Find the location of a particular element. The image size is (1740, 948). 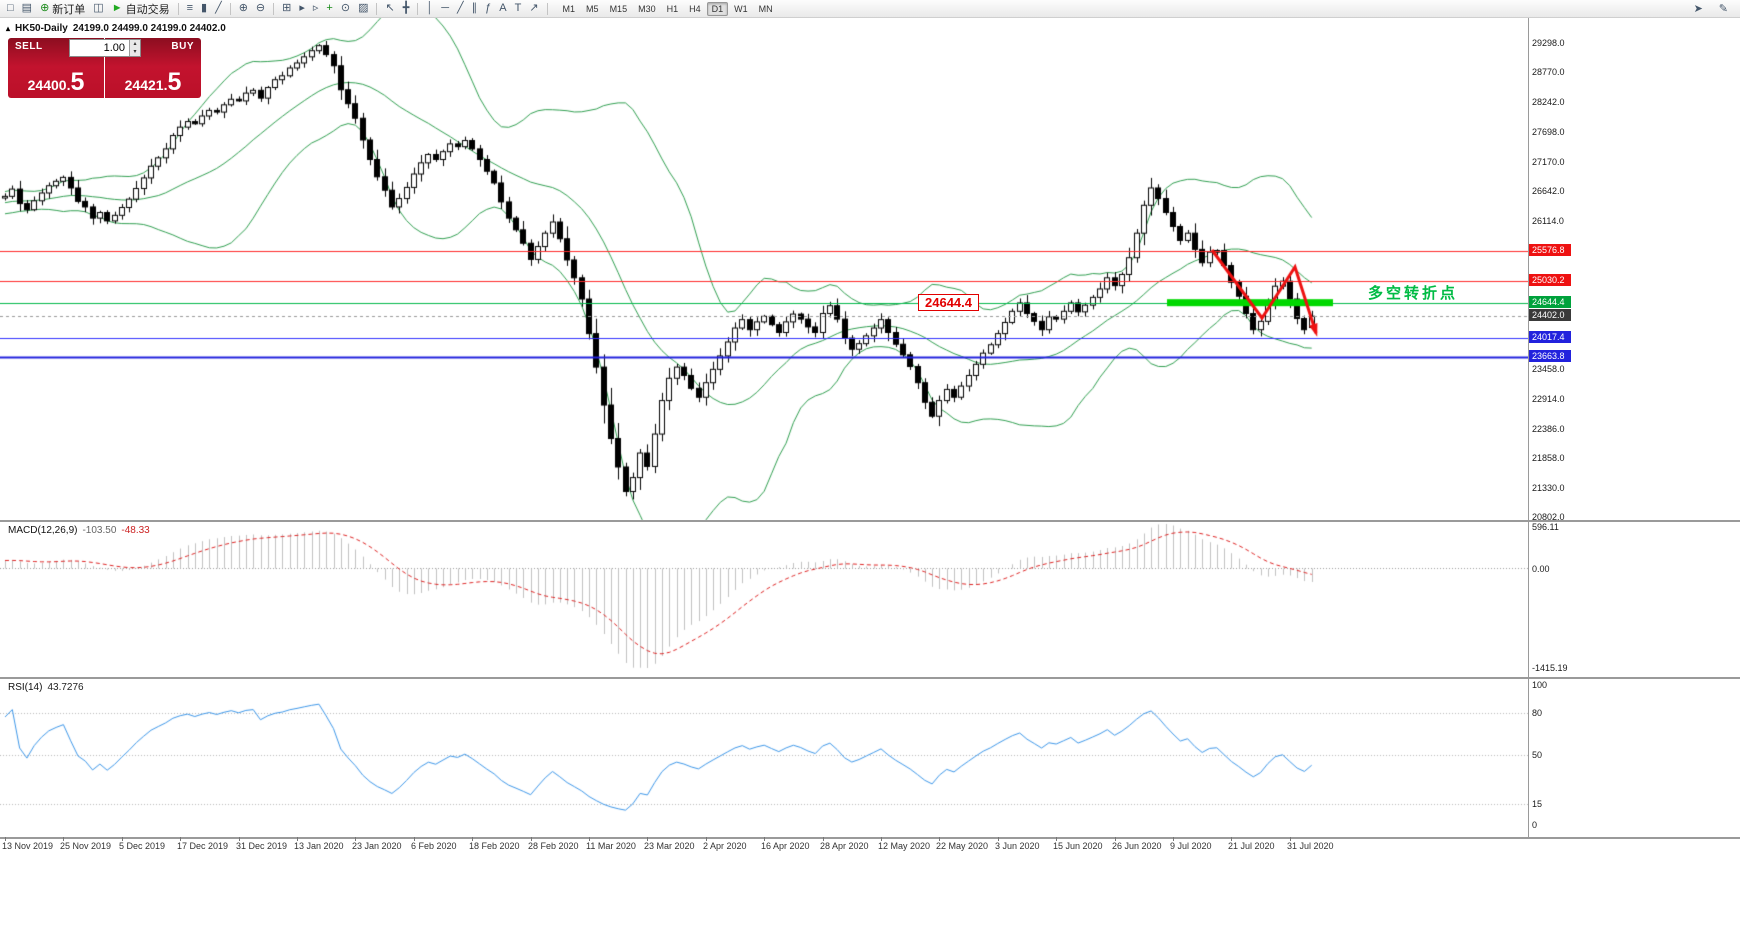

turning-point-annotation: 多空转折点 is located at coordinates (1413, 293).